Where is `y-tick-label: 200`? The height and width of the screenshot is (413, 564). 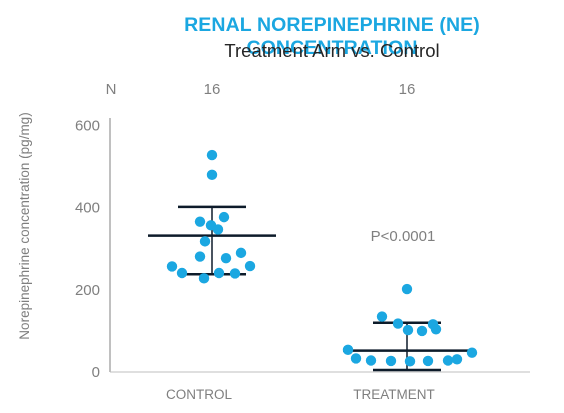
y-tick-label: 200 is located at coordinates (87, 290).